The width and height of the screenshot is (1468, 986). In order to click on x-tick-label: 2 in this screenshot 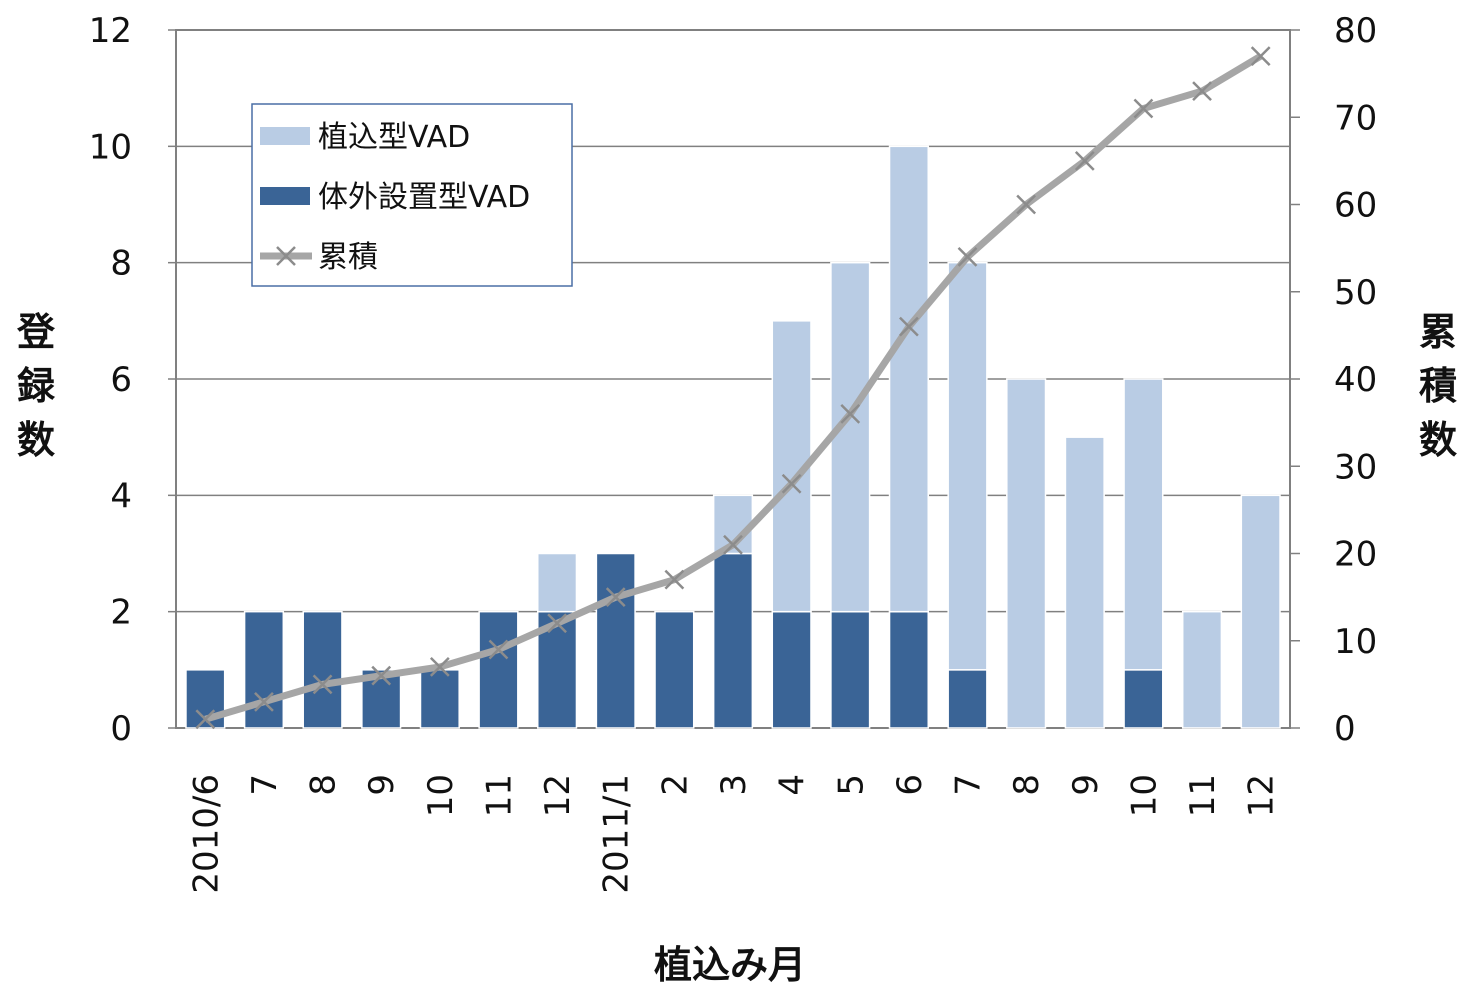, I will do `click(675, 785)`.